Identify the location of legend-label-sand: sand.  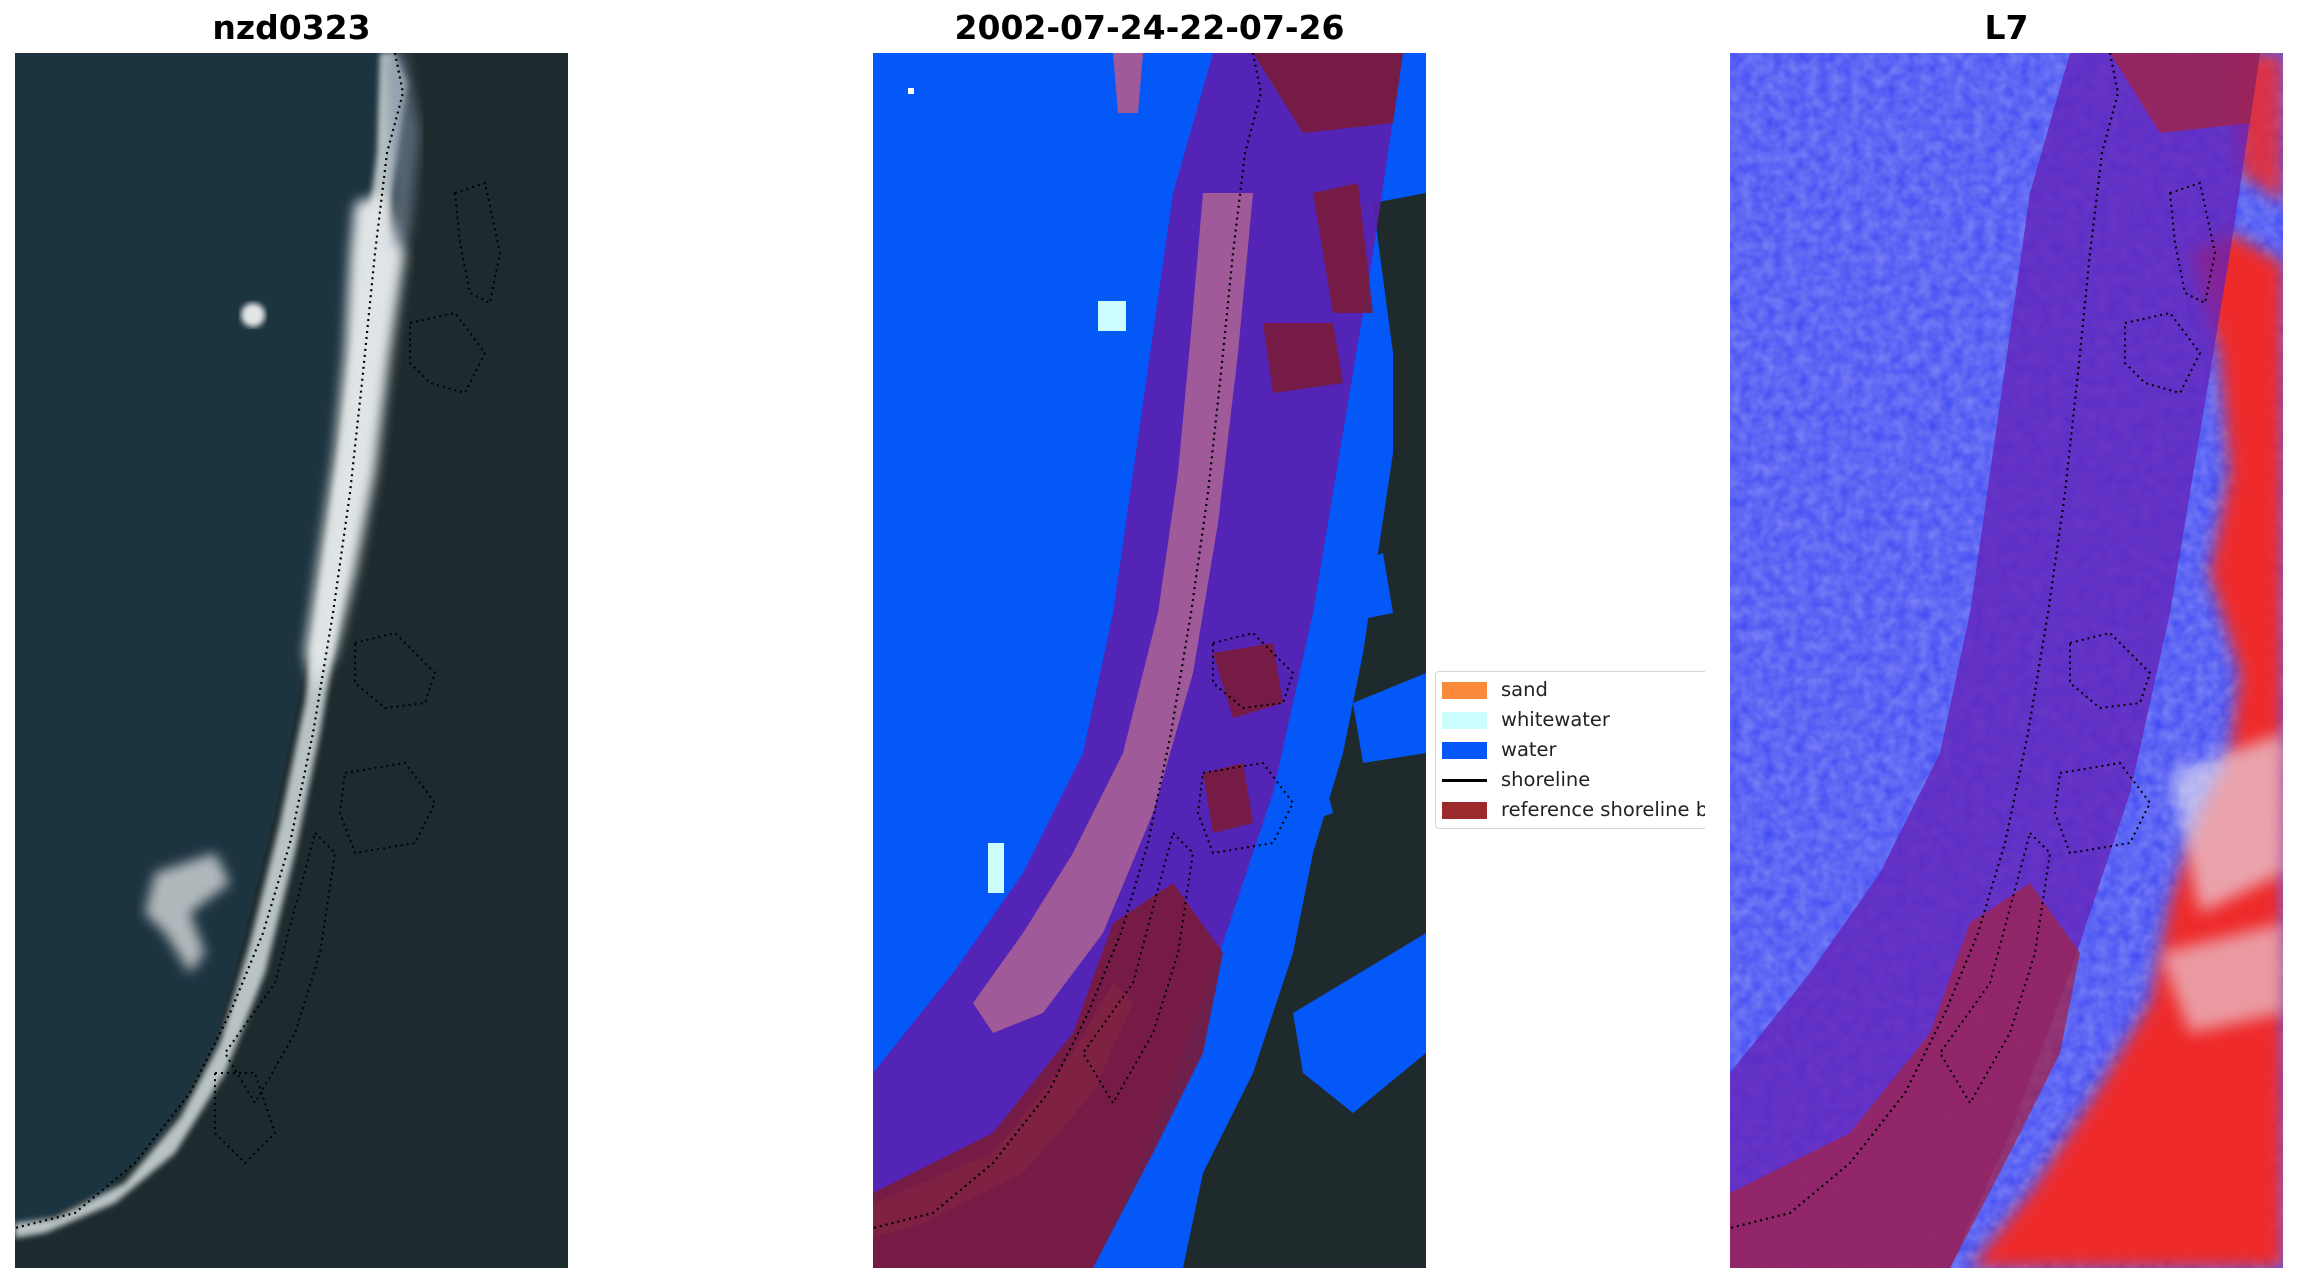
(1524, 689).